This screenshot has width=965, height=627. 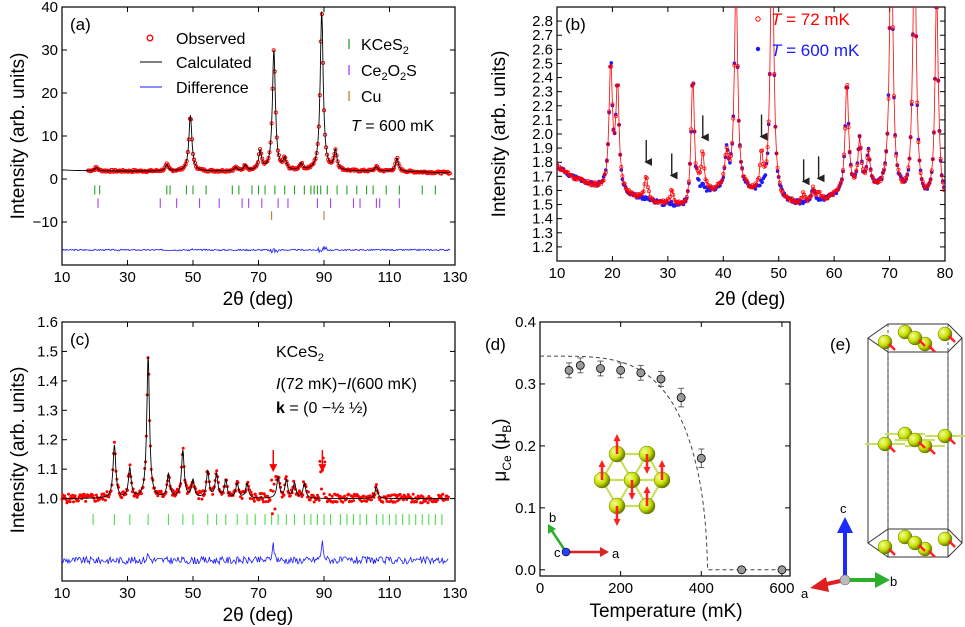 What do you see at coordinates (267, 519) in the screenshot?
I see `panel-c-reflection-ticks` at bounding box center [267, 519].